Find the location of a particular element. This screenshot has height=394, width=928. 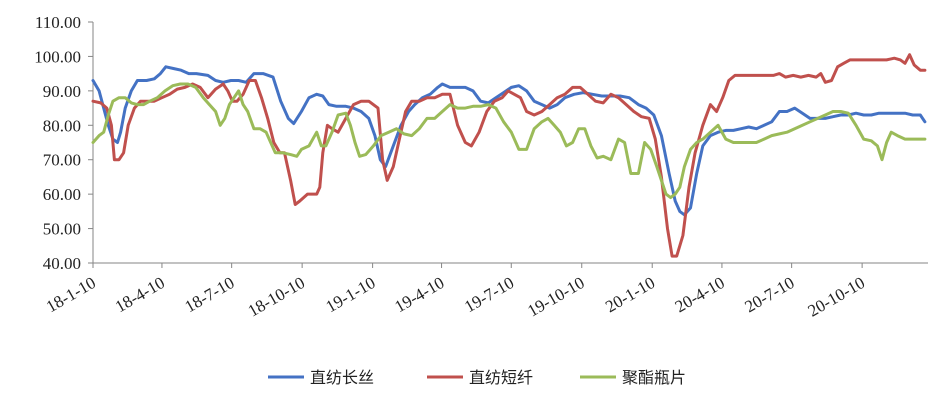

y-tick-label: 50.00 is located at coordinates (62, 229).